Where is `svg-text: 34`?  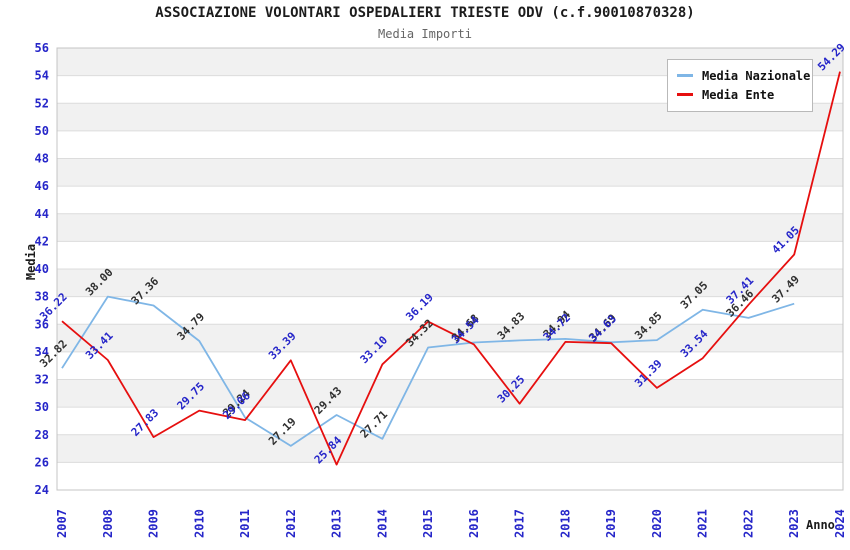
svg-text: 34 is located at coordinates (42, 352).